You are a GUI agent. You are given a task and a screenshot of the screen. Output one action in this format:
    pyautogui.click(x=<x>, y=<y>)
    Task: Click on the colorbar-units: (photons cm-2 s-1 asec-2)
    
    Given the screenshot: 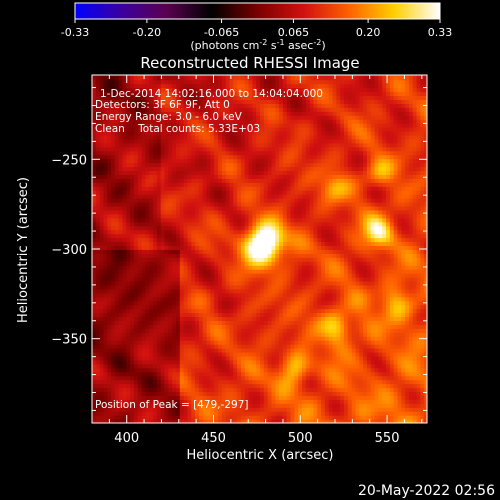 What is the action you would take?
    pyautogui.click(x=257, y=45)
    